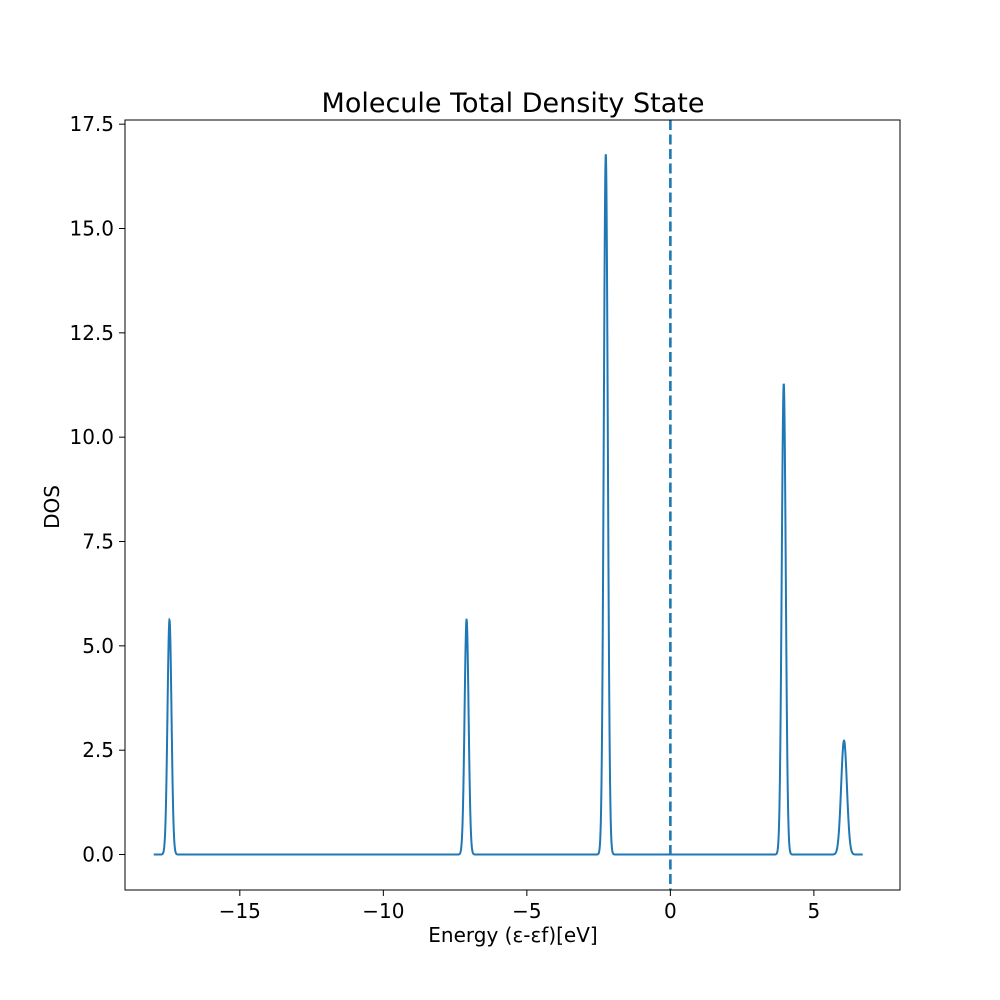 This screenshot has width=1000, height=1000. Describe the element at coordinates (526, 911) in the screenshot. I see `x-tick-label: −5` at that location.